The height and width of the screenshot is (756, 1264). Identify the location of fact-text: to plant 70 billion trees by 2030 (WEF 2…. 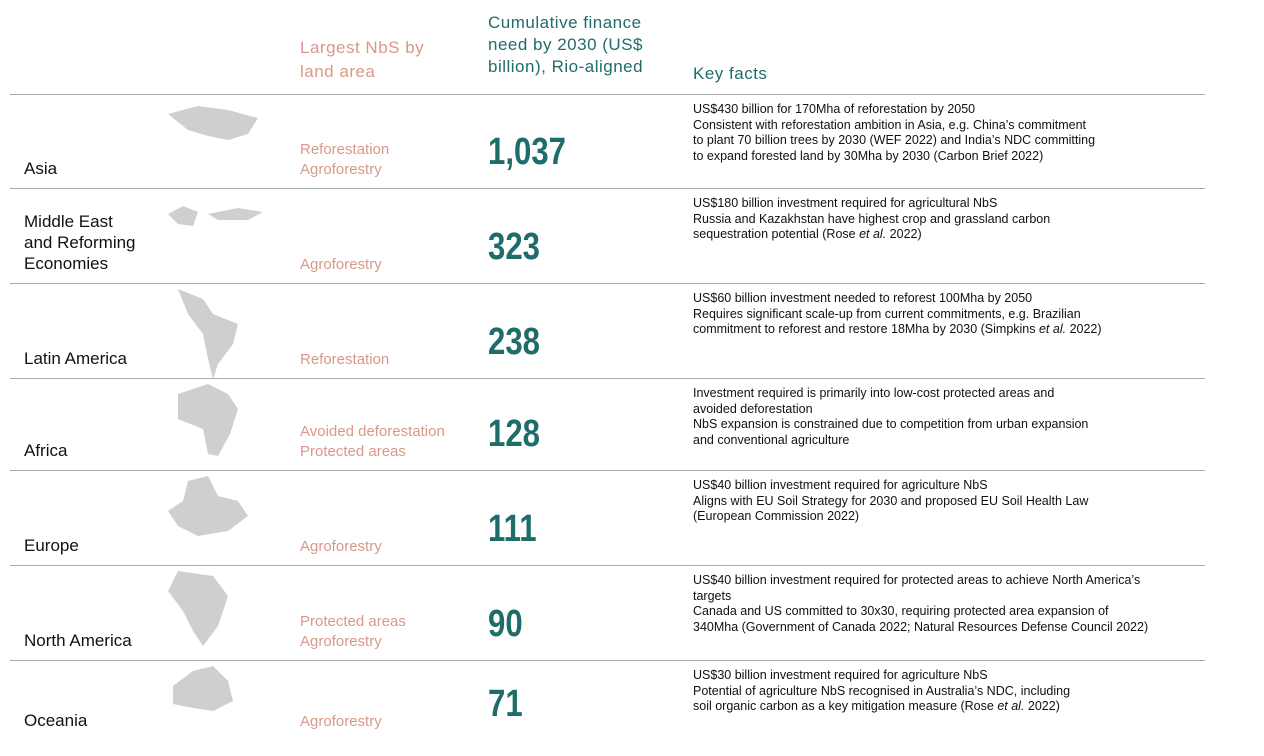
(894, 140).